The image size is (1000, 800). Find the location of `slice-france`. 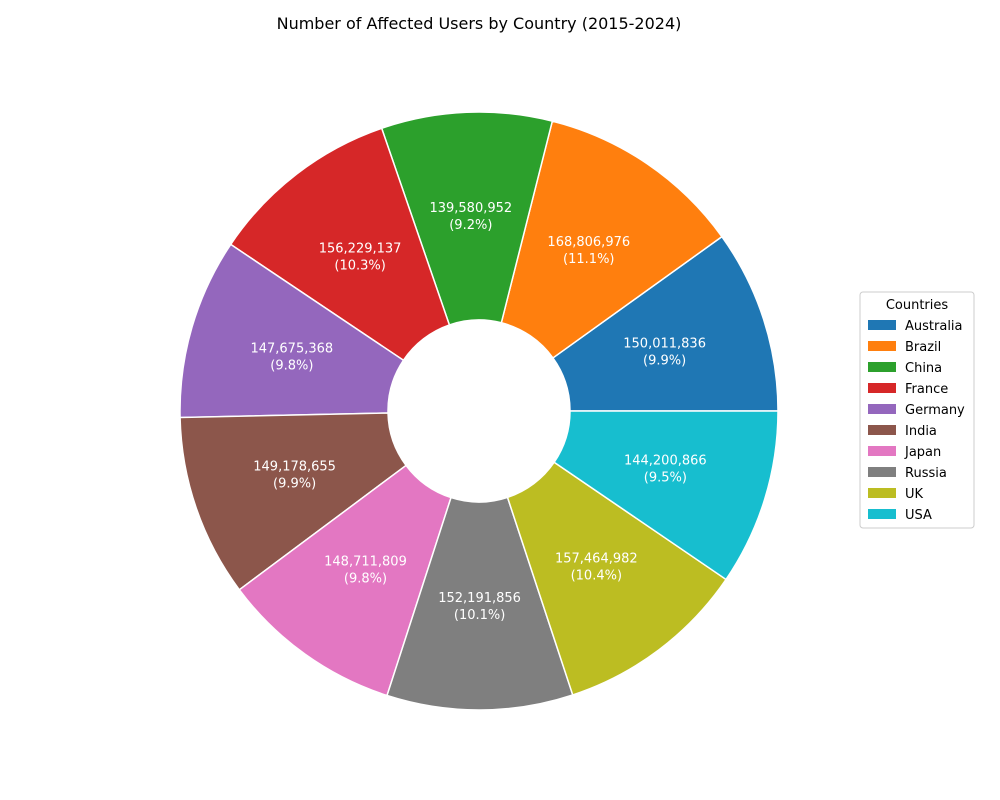

slice-france is located at coordinates (340, 244).